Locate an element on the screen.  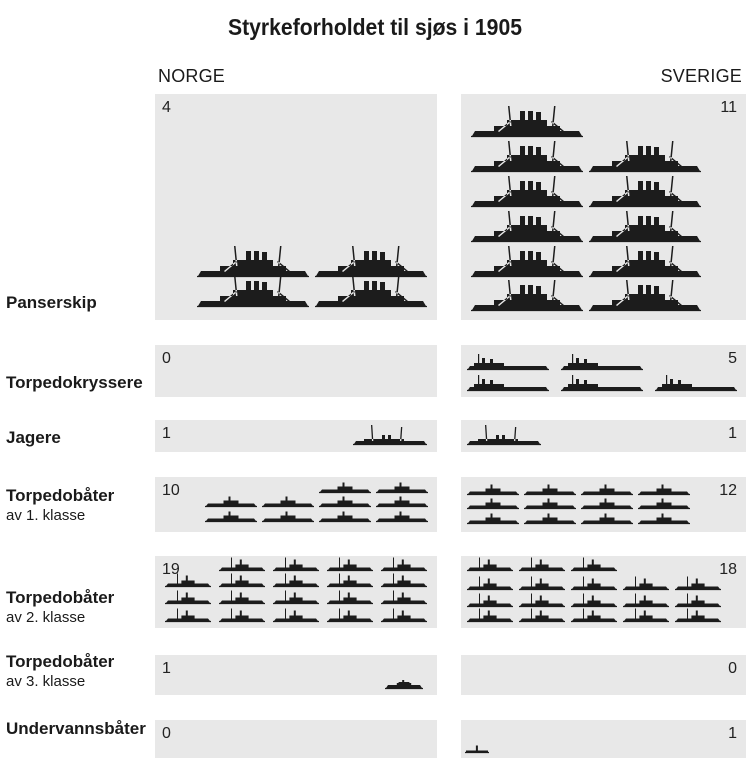
category-subname: av 3. klasse is located at coordinates (46, 681).